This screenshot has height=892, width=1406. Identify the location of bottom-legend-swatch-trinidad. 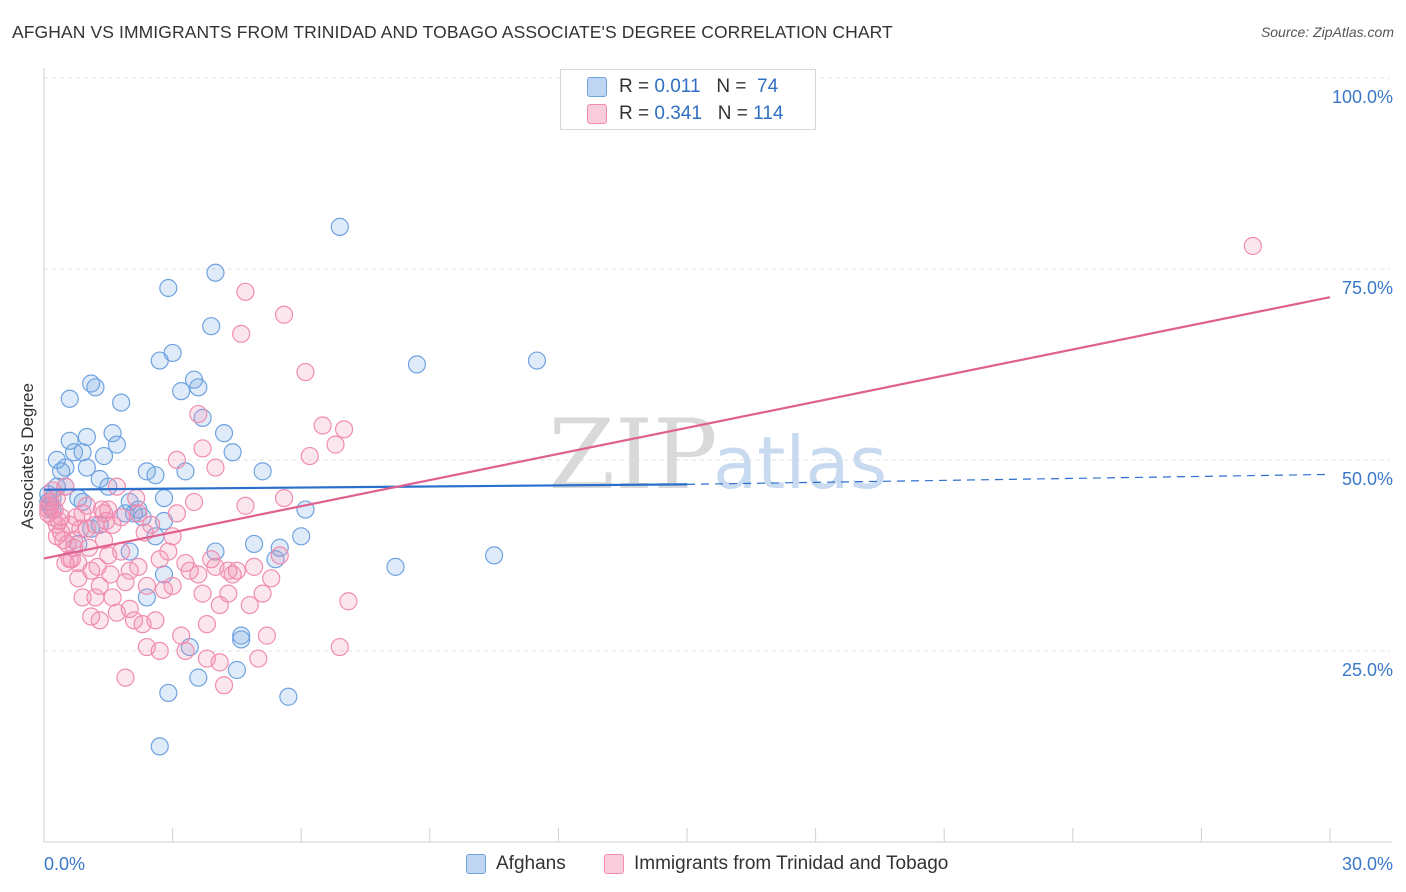
(614, 864).